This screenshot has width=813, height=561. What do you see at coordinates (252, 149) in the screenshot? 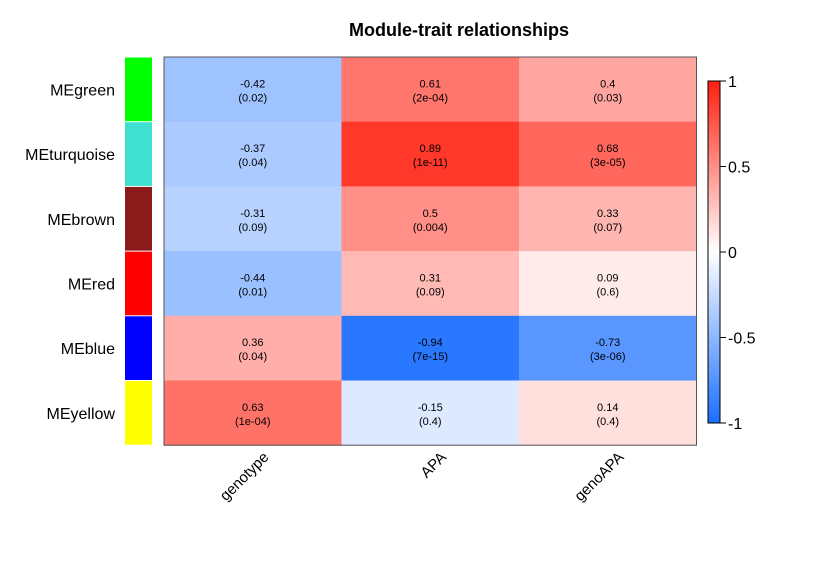
I see `cell-correlation-label: -0.37` at bounding box center [252, 149].